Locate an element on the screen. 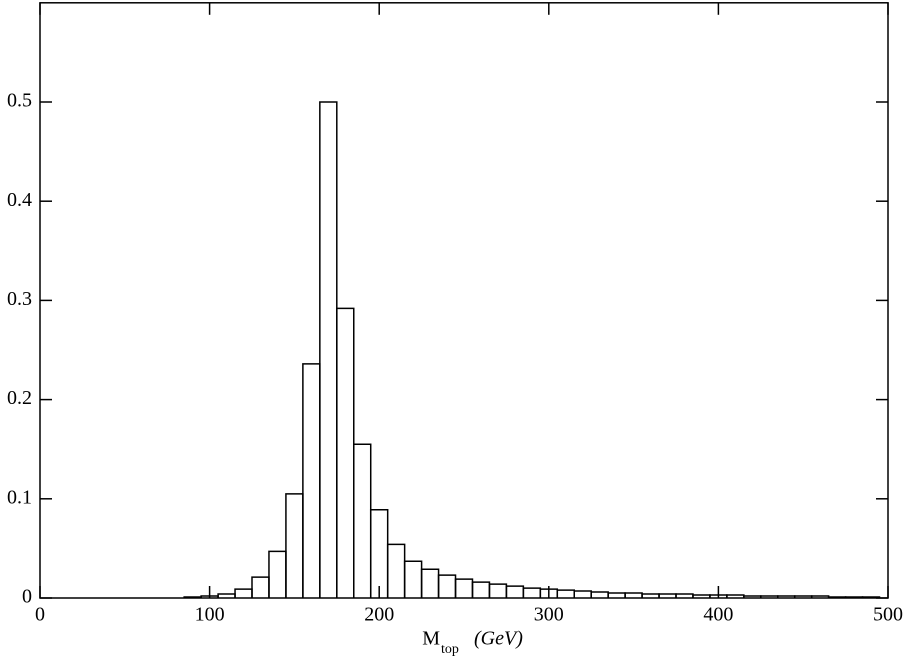  y-tick-label: 0.4 is located at coordinates (19, 200).